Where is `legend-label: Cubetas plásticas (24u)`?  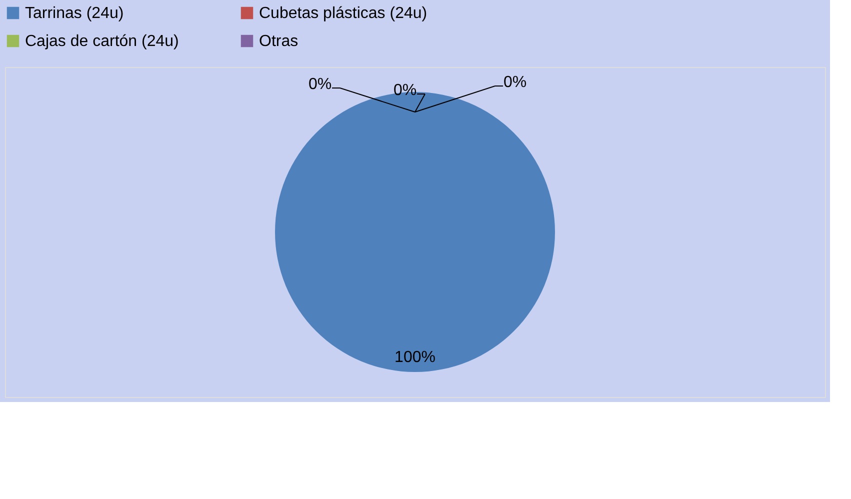 legend-label: Cubetas plásticas (24u) is located at coordinates (343, 13).